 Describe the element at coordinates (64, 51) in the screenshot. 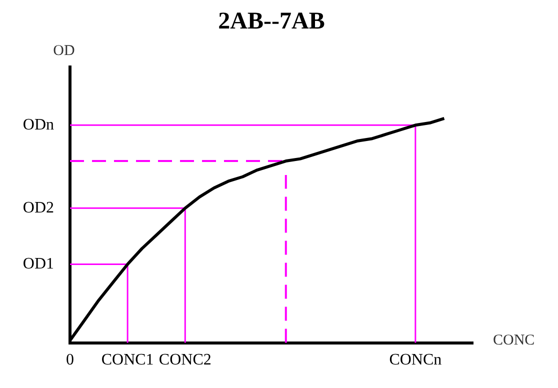

I see `y-axis-title: OD` at that location.